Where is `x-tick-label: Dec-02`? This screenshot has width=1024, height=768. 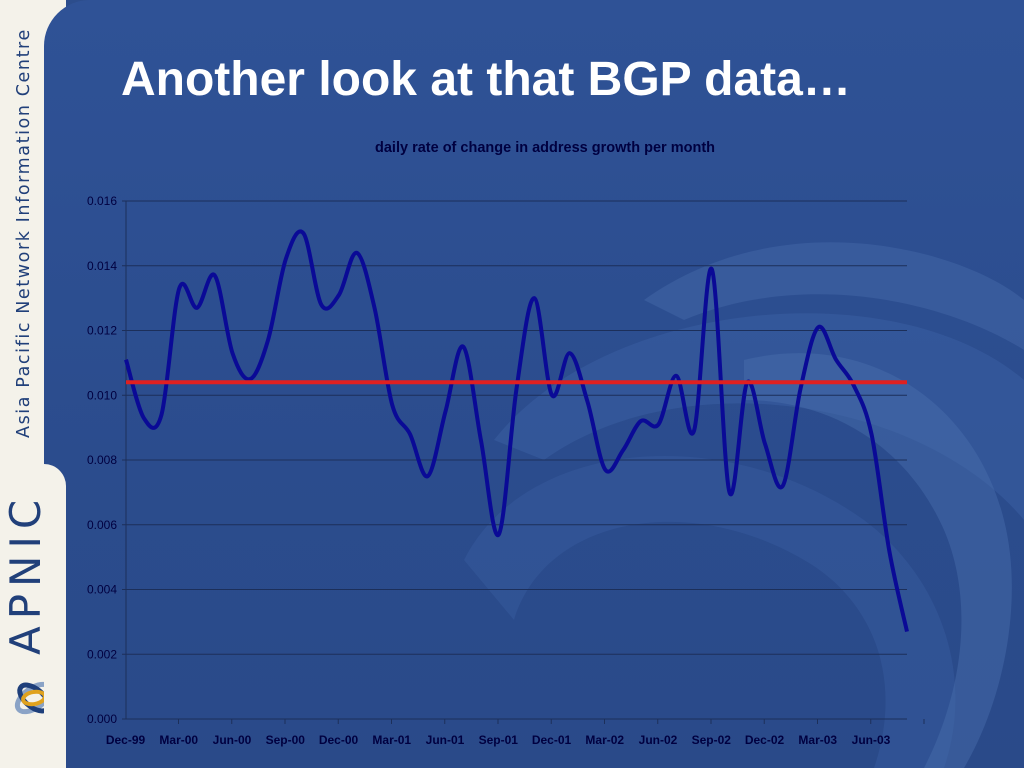 x-tick-label: Dec-02 is located at coordinates (765, 740).